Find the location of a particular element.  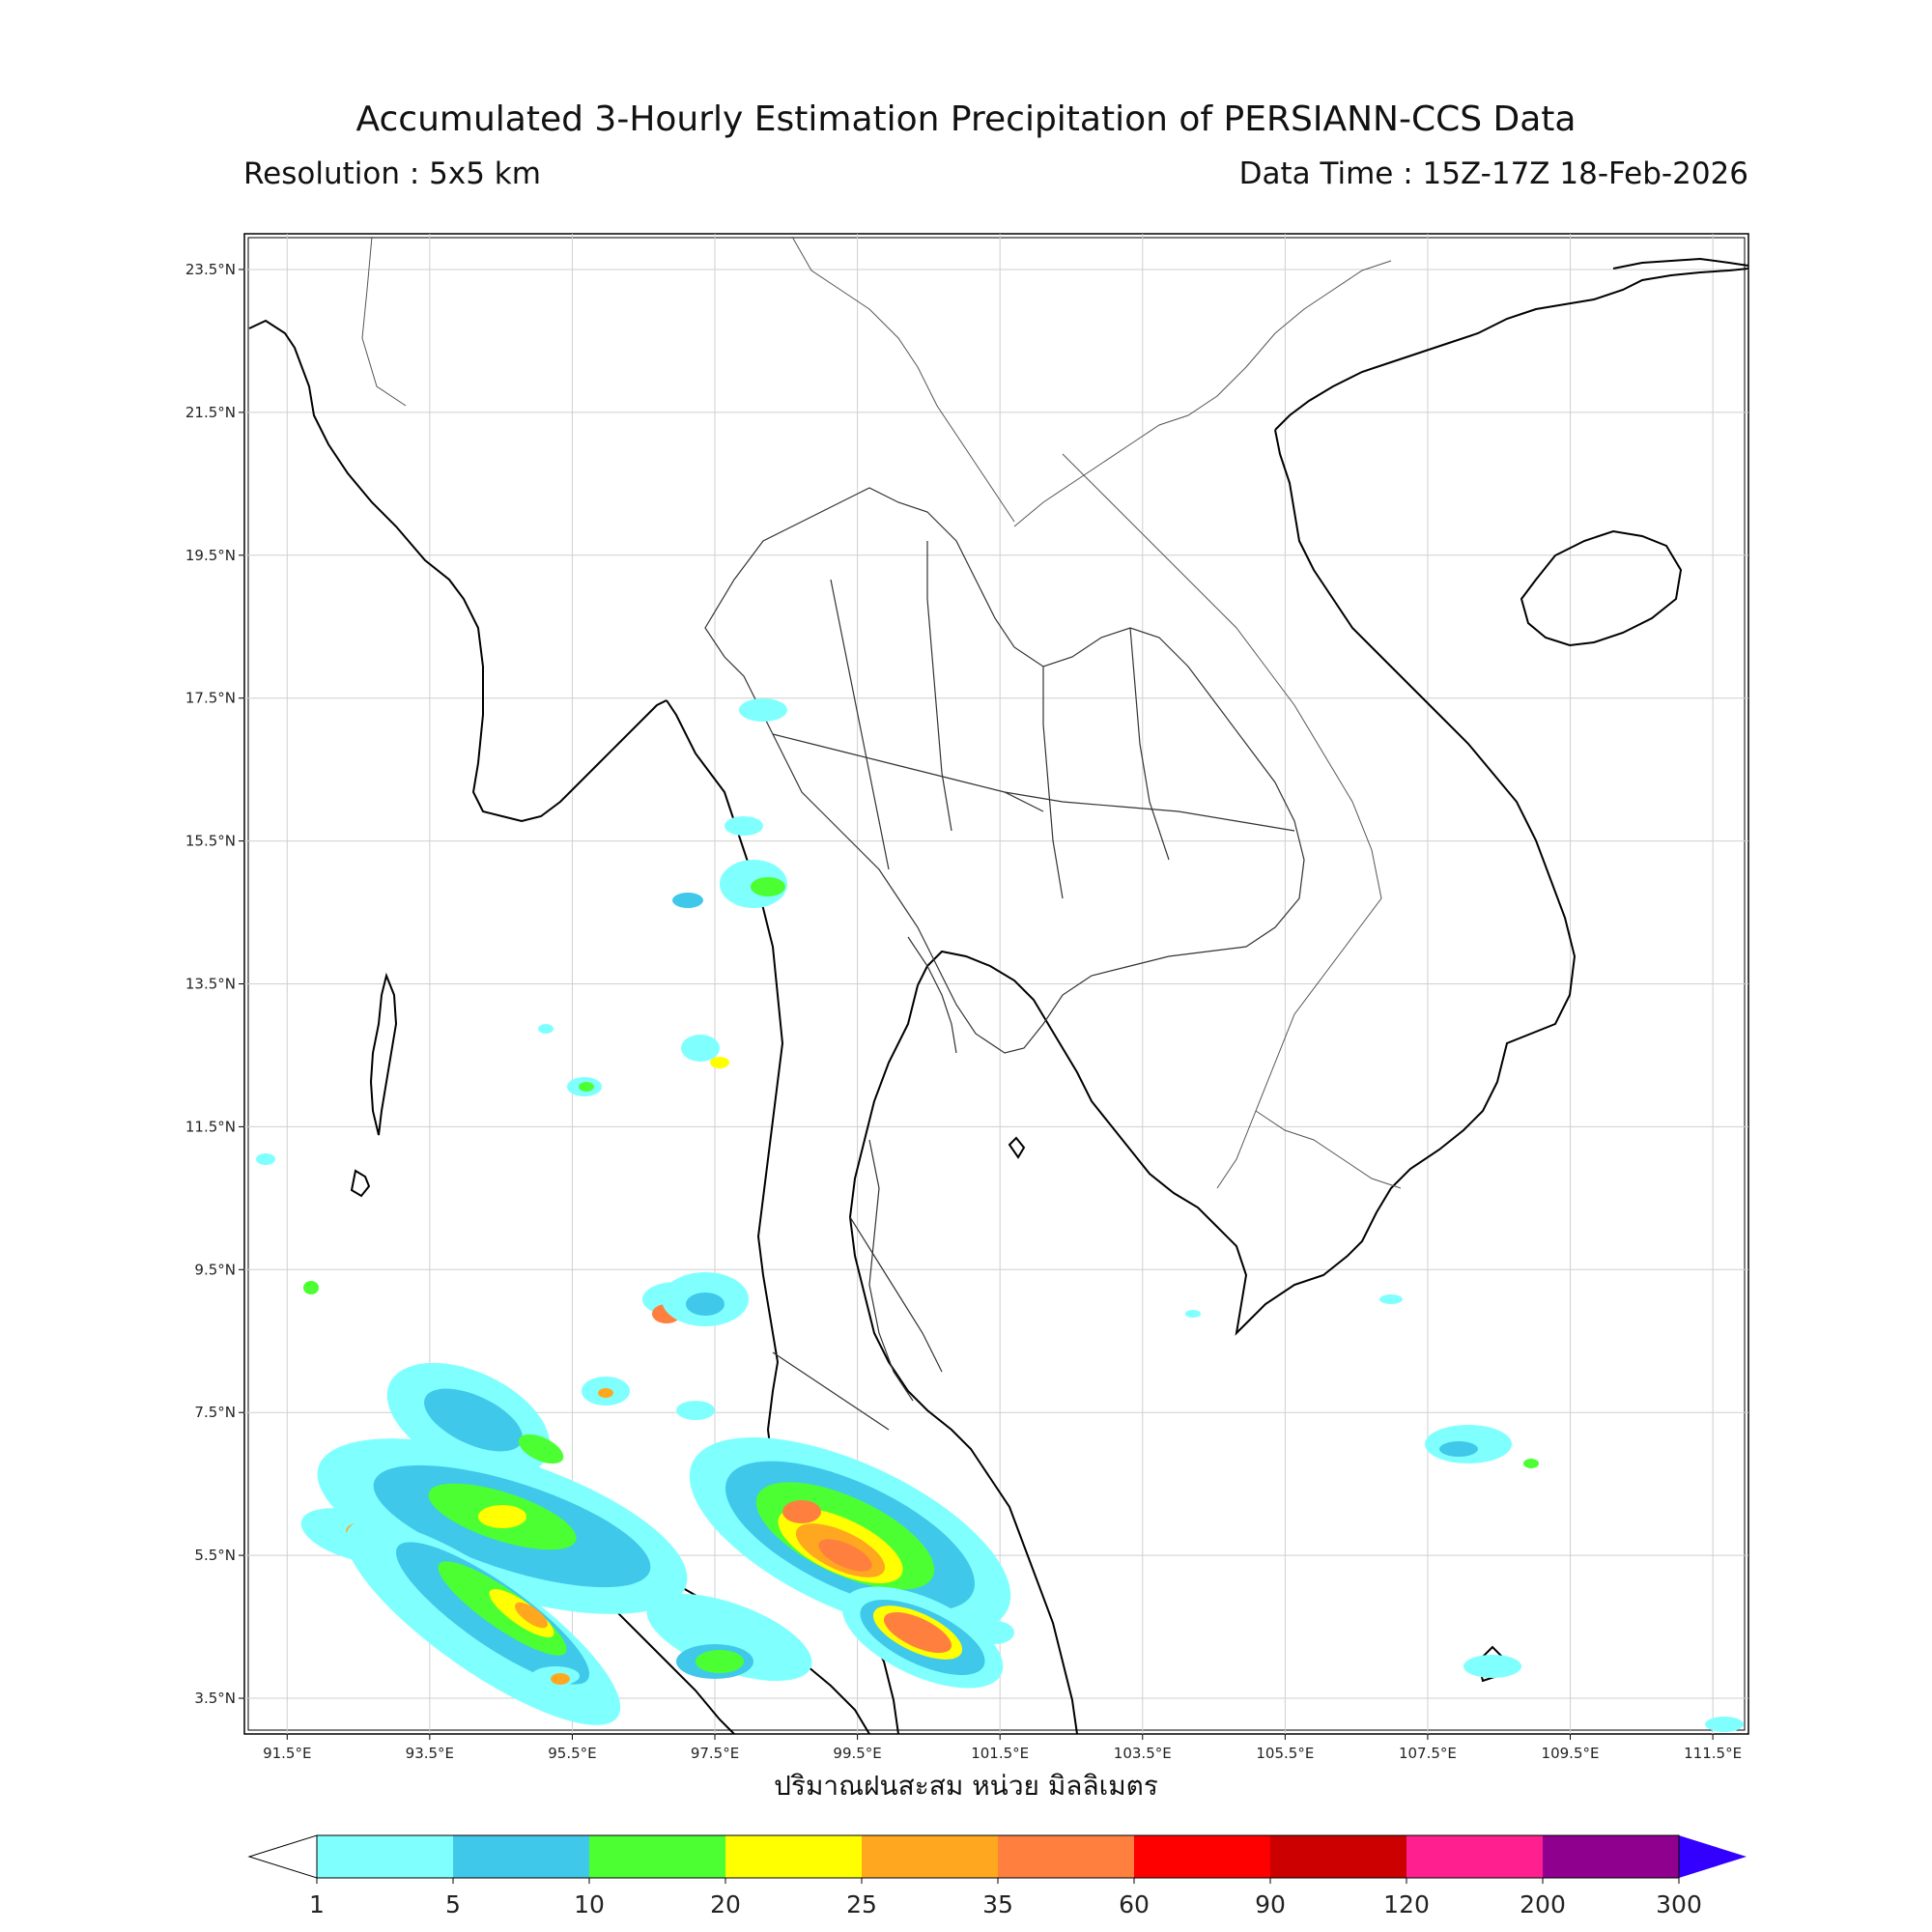

colorbar-level-label: 200 is located at coordinates (1543, 1904).